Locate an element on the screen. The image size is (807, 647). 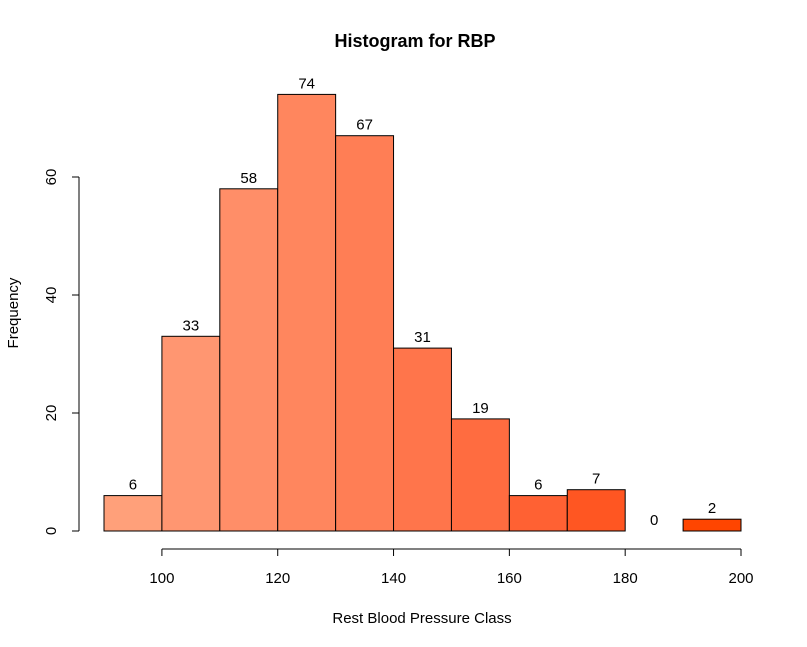
x-tick-label: 120 is located at coordinates (277, 578).